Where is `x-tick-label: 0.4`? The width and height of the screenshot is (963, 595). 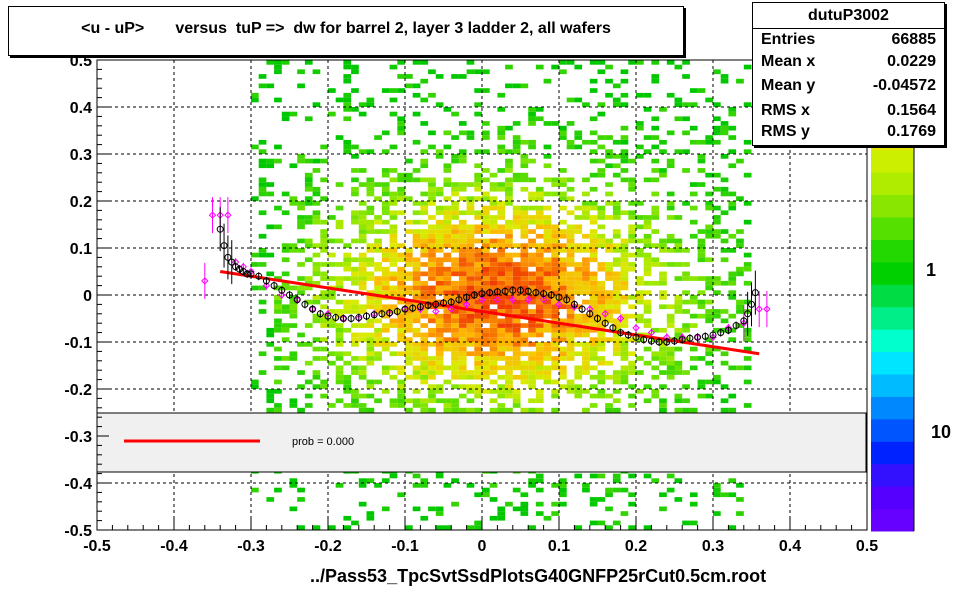
x-tick-label: 0.4 is located at coordinates (790, 546).